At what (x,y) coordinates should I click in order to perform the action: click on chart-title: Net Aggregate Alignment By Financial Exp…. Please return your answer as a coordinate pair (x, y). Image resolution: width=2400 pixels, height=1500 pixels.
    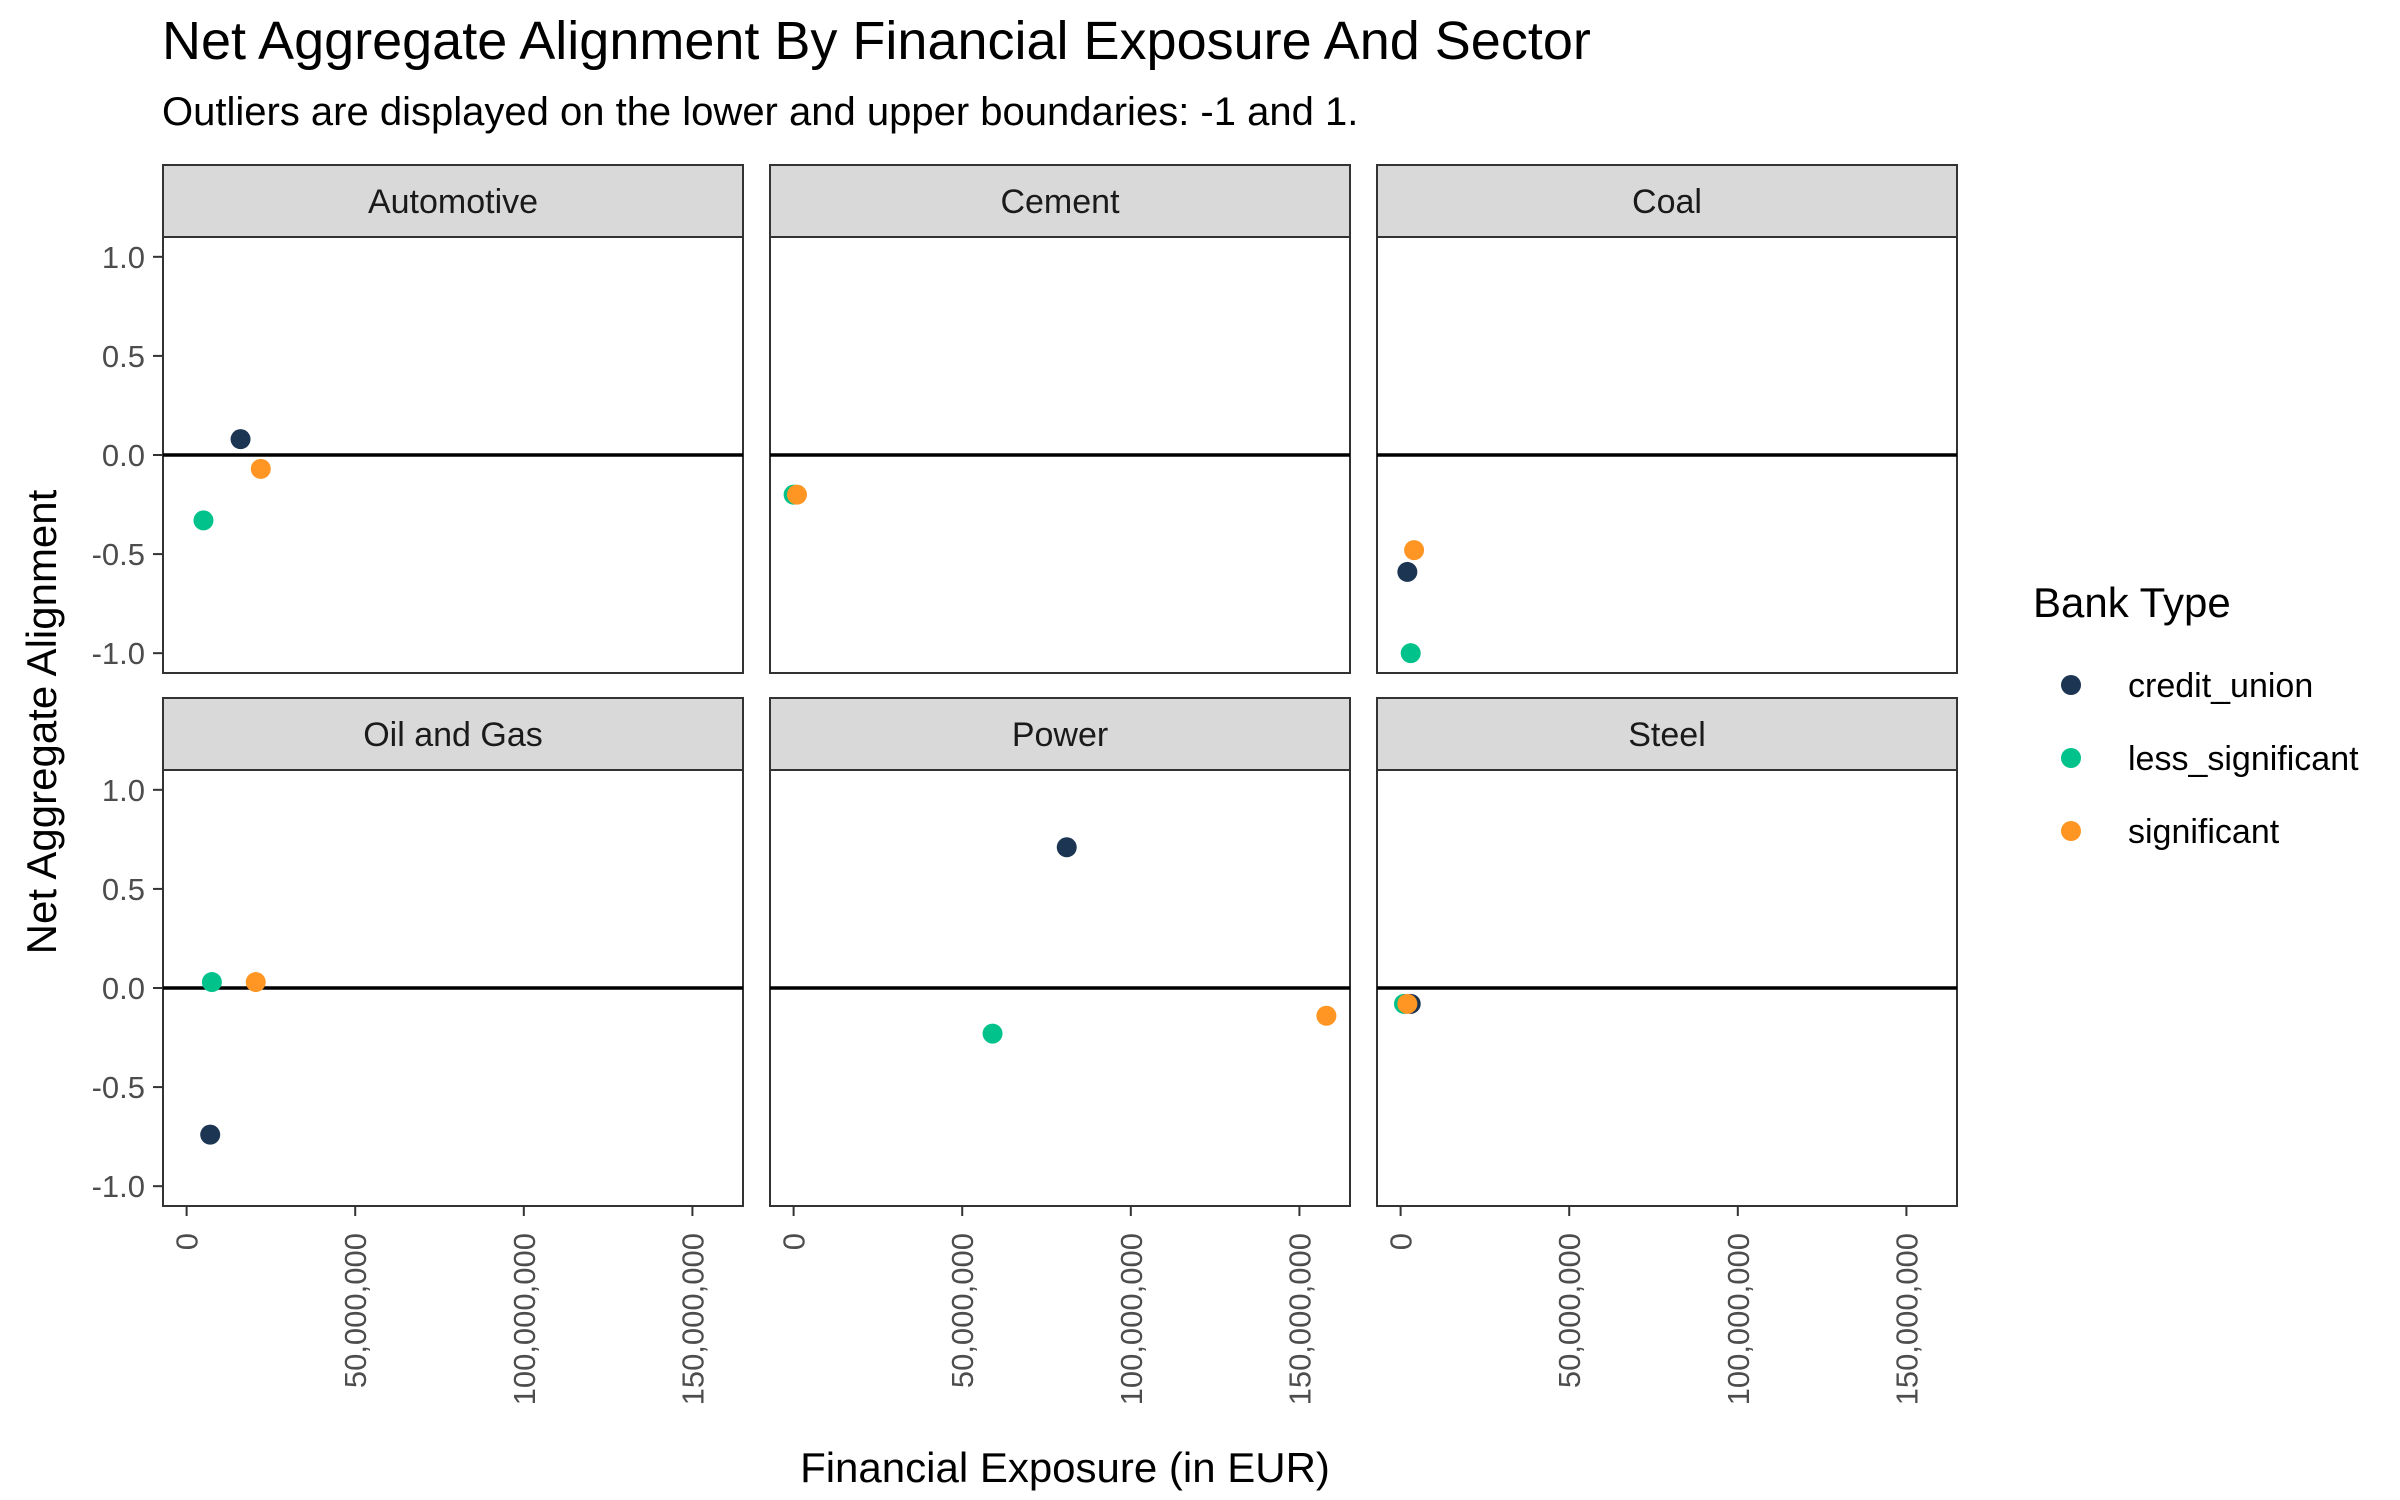
    Looking at the image, I should click on (876, 41).